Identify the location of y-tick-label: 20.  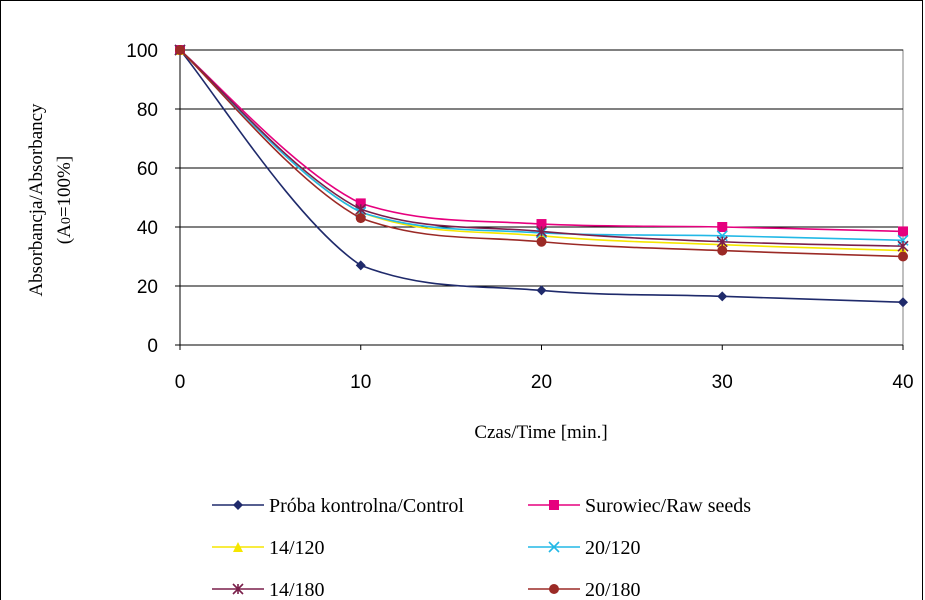
(147, 287).